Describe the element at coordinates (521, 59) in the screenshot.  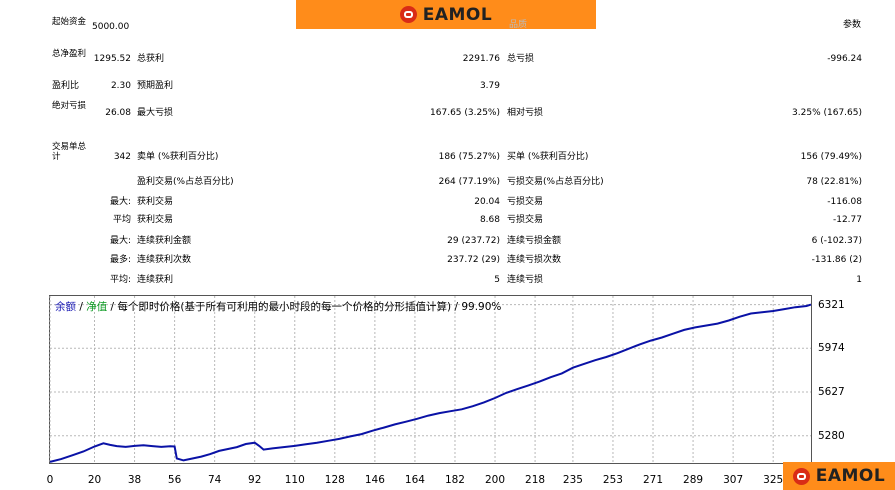
I see `gross-loss-label: 总亏损` at that location.